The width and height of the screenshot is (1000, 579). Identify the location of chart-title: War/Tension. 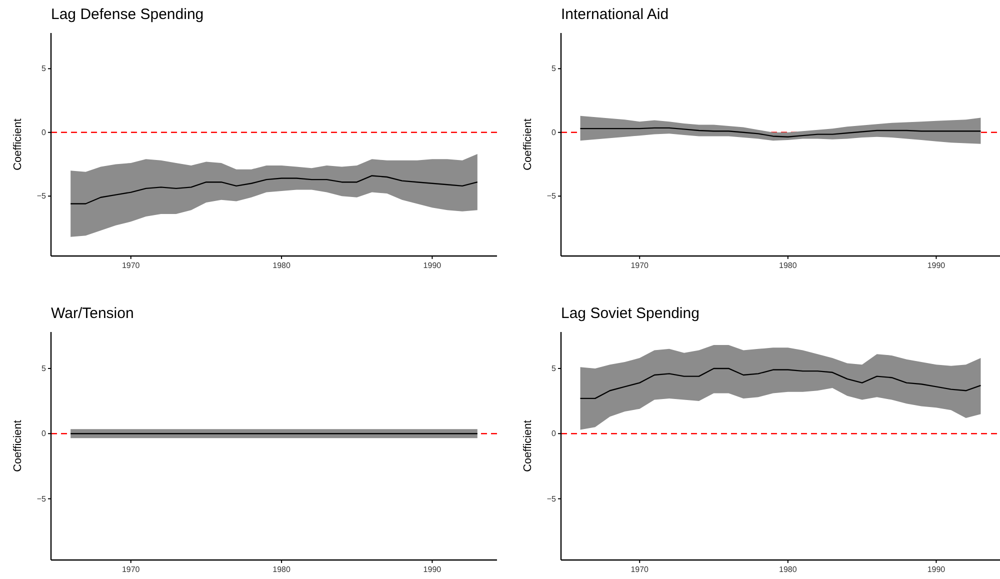
(92, 313).